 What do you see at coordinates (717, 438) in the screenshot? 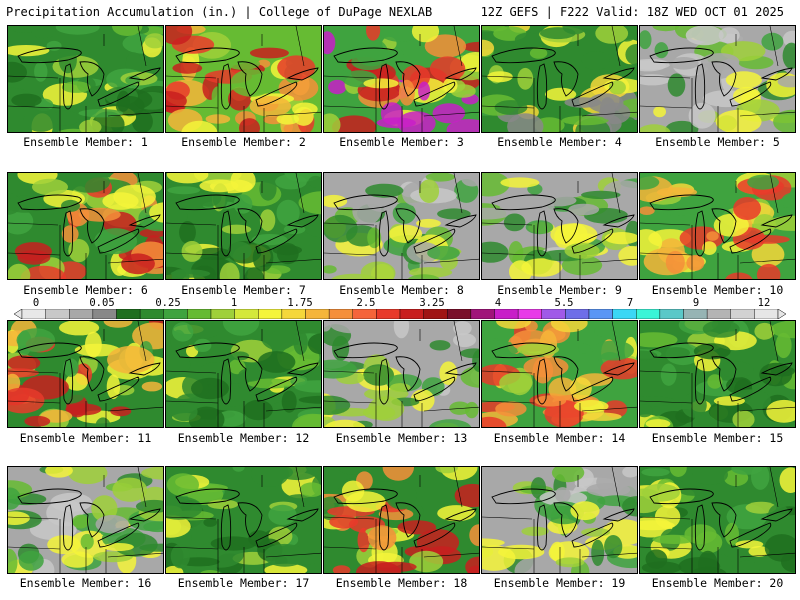
I see `ensemble-member-label: Ensemble Member: 15` at bounding box center [717, 438].